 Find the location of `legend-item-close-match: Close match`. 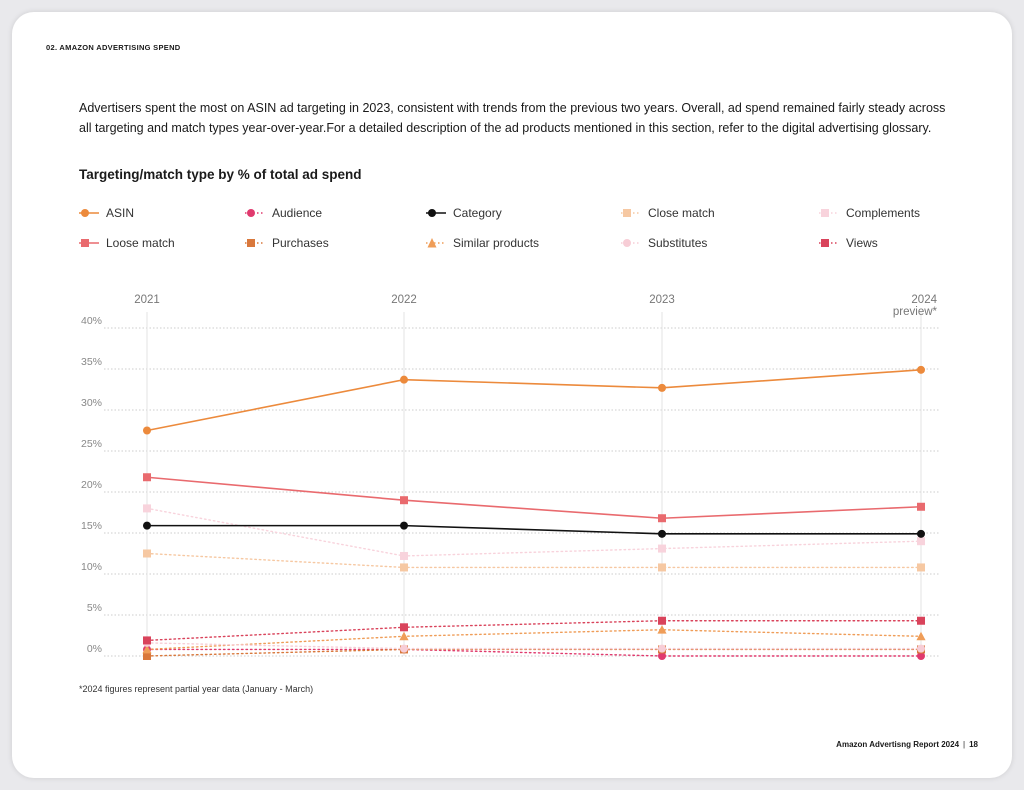

legend-item-close-match: Close match is located at coordinates (667, 213).